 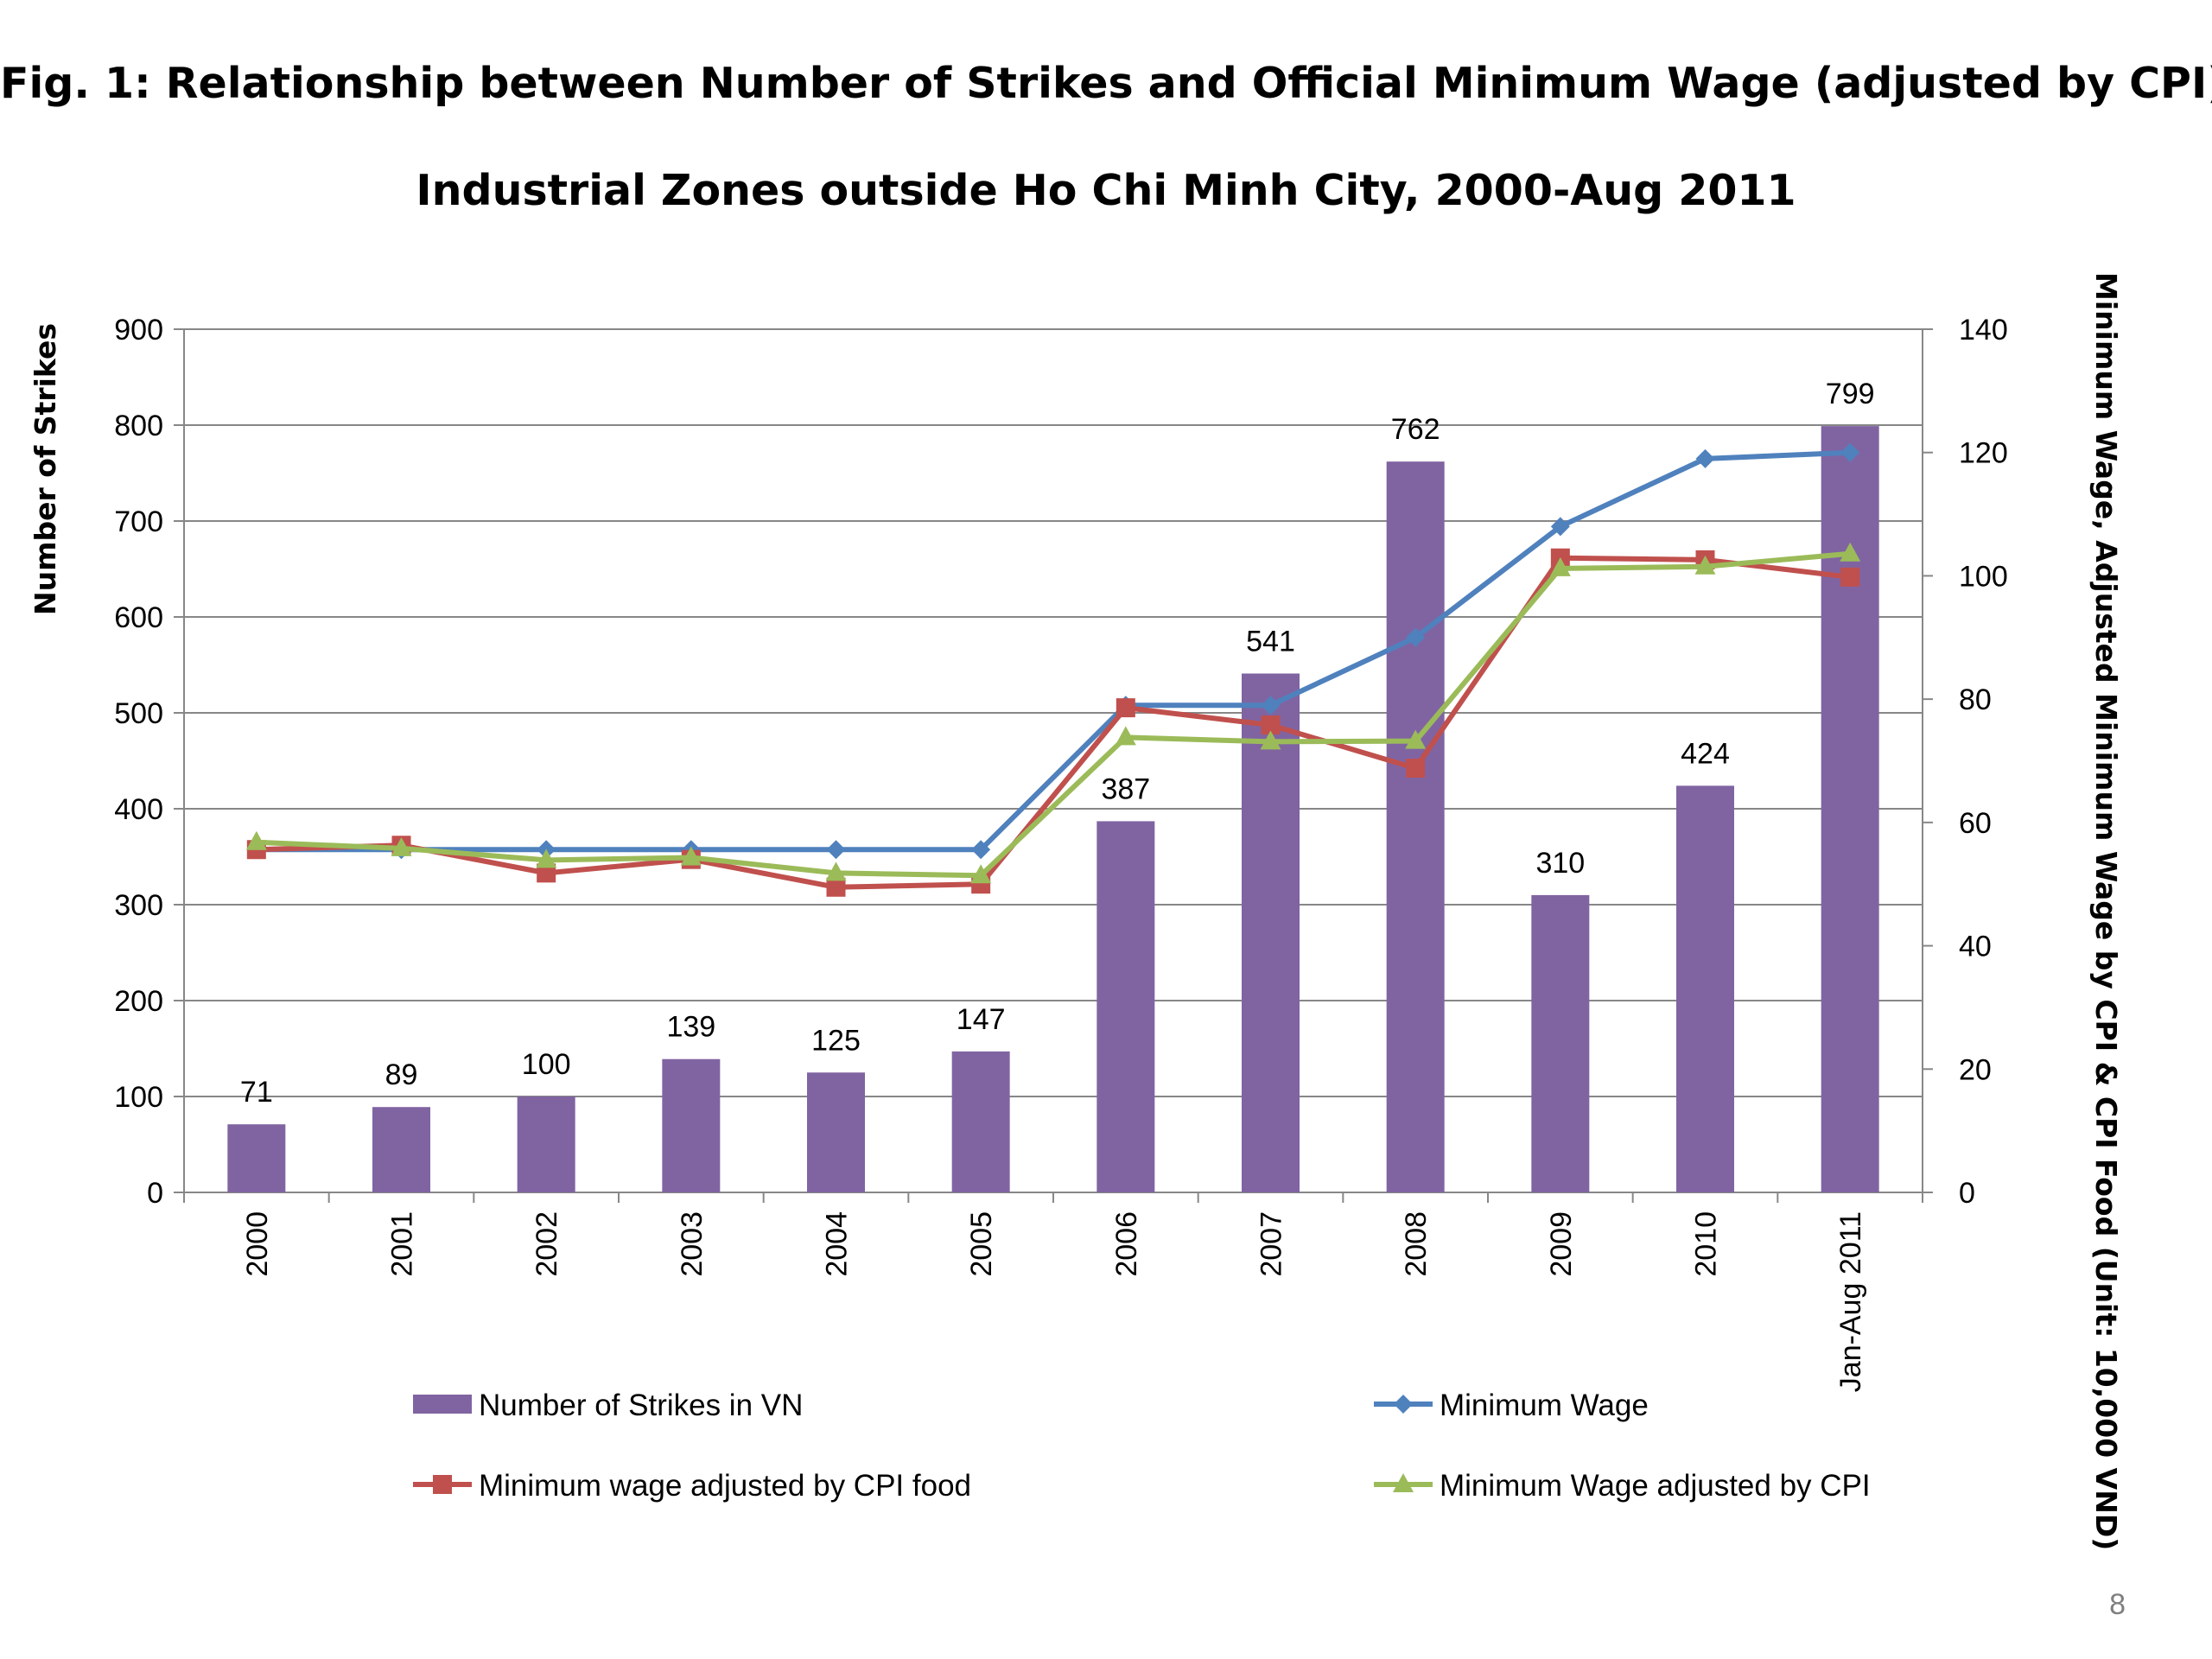 I want to click on x-axis-category-label: 2002, so click(x=547, y=1244).